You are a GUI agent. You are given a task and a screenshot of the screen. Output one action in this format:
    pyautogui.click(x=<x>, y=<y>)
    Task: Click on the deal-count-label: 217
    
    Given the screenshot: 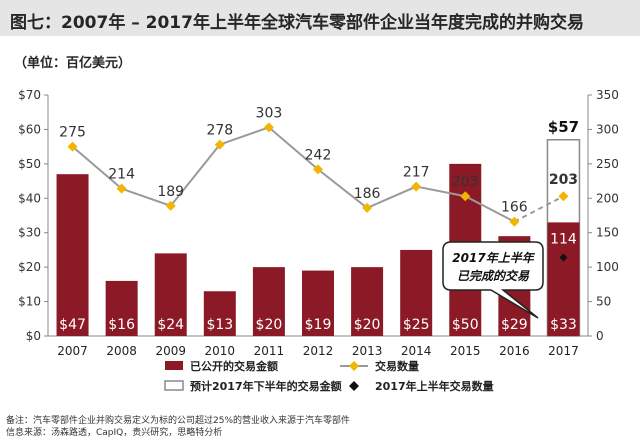 What is the action you would take?
    pyautogui.click(x=416, y=173)
    